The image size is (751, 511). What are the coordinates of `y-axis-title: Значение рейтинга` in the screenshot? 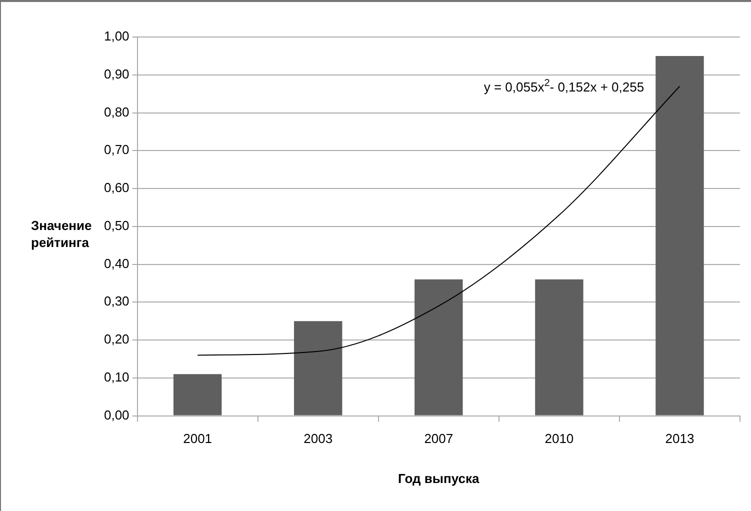 It's located at (61, 234).